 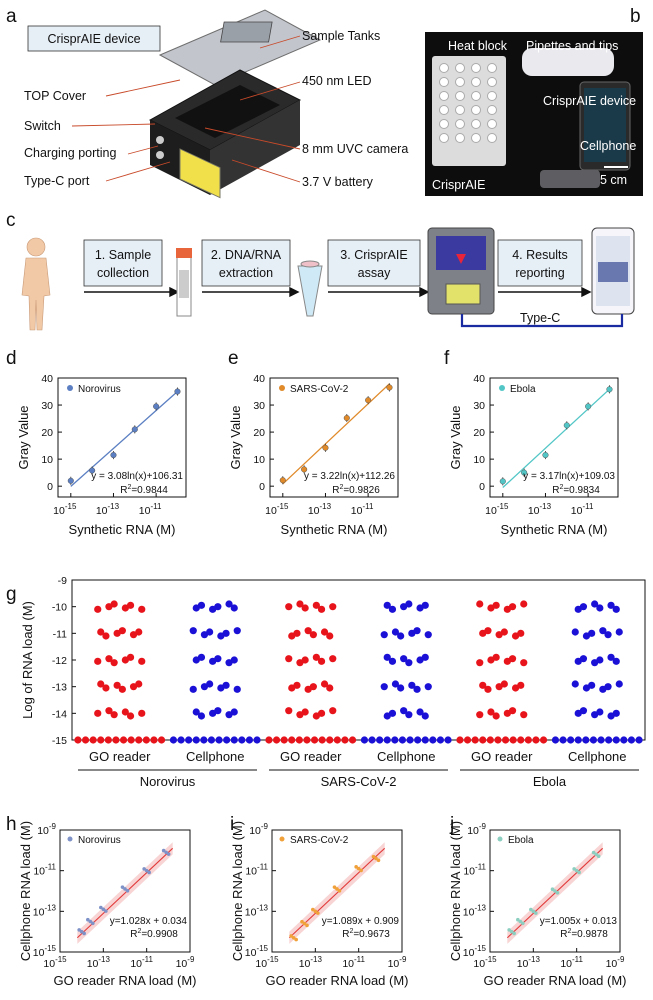 I want to click on y-tick-label: 0, so click(x=482, y=487).